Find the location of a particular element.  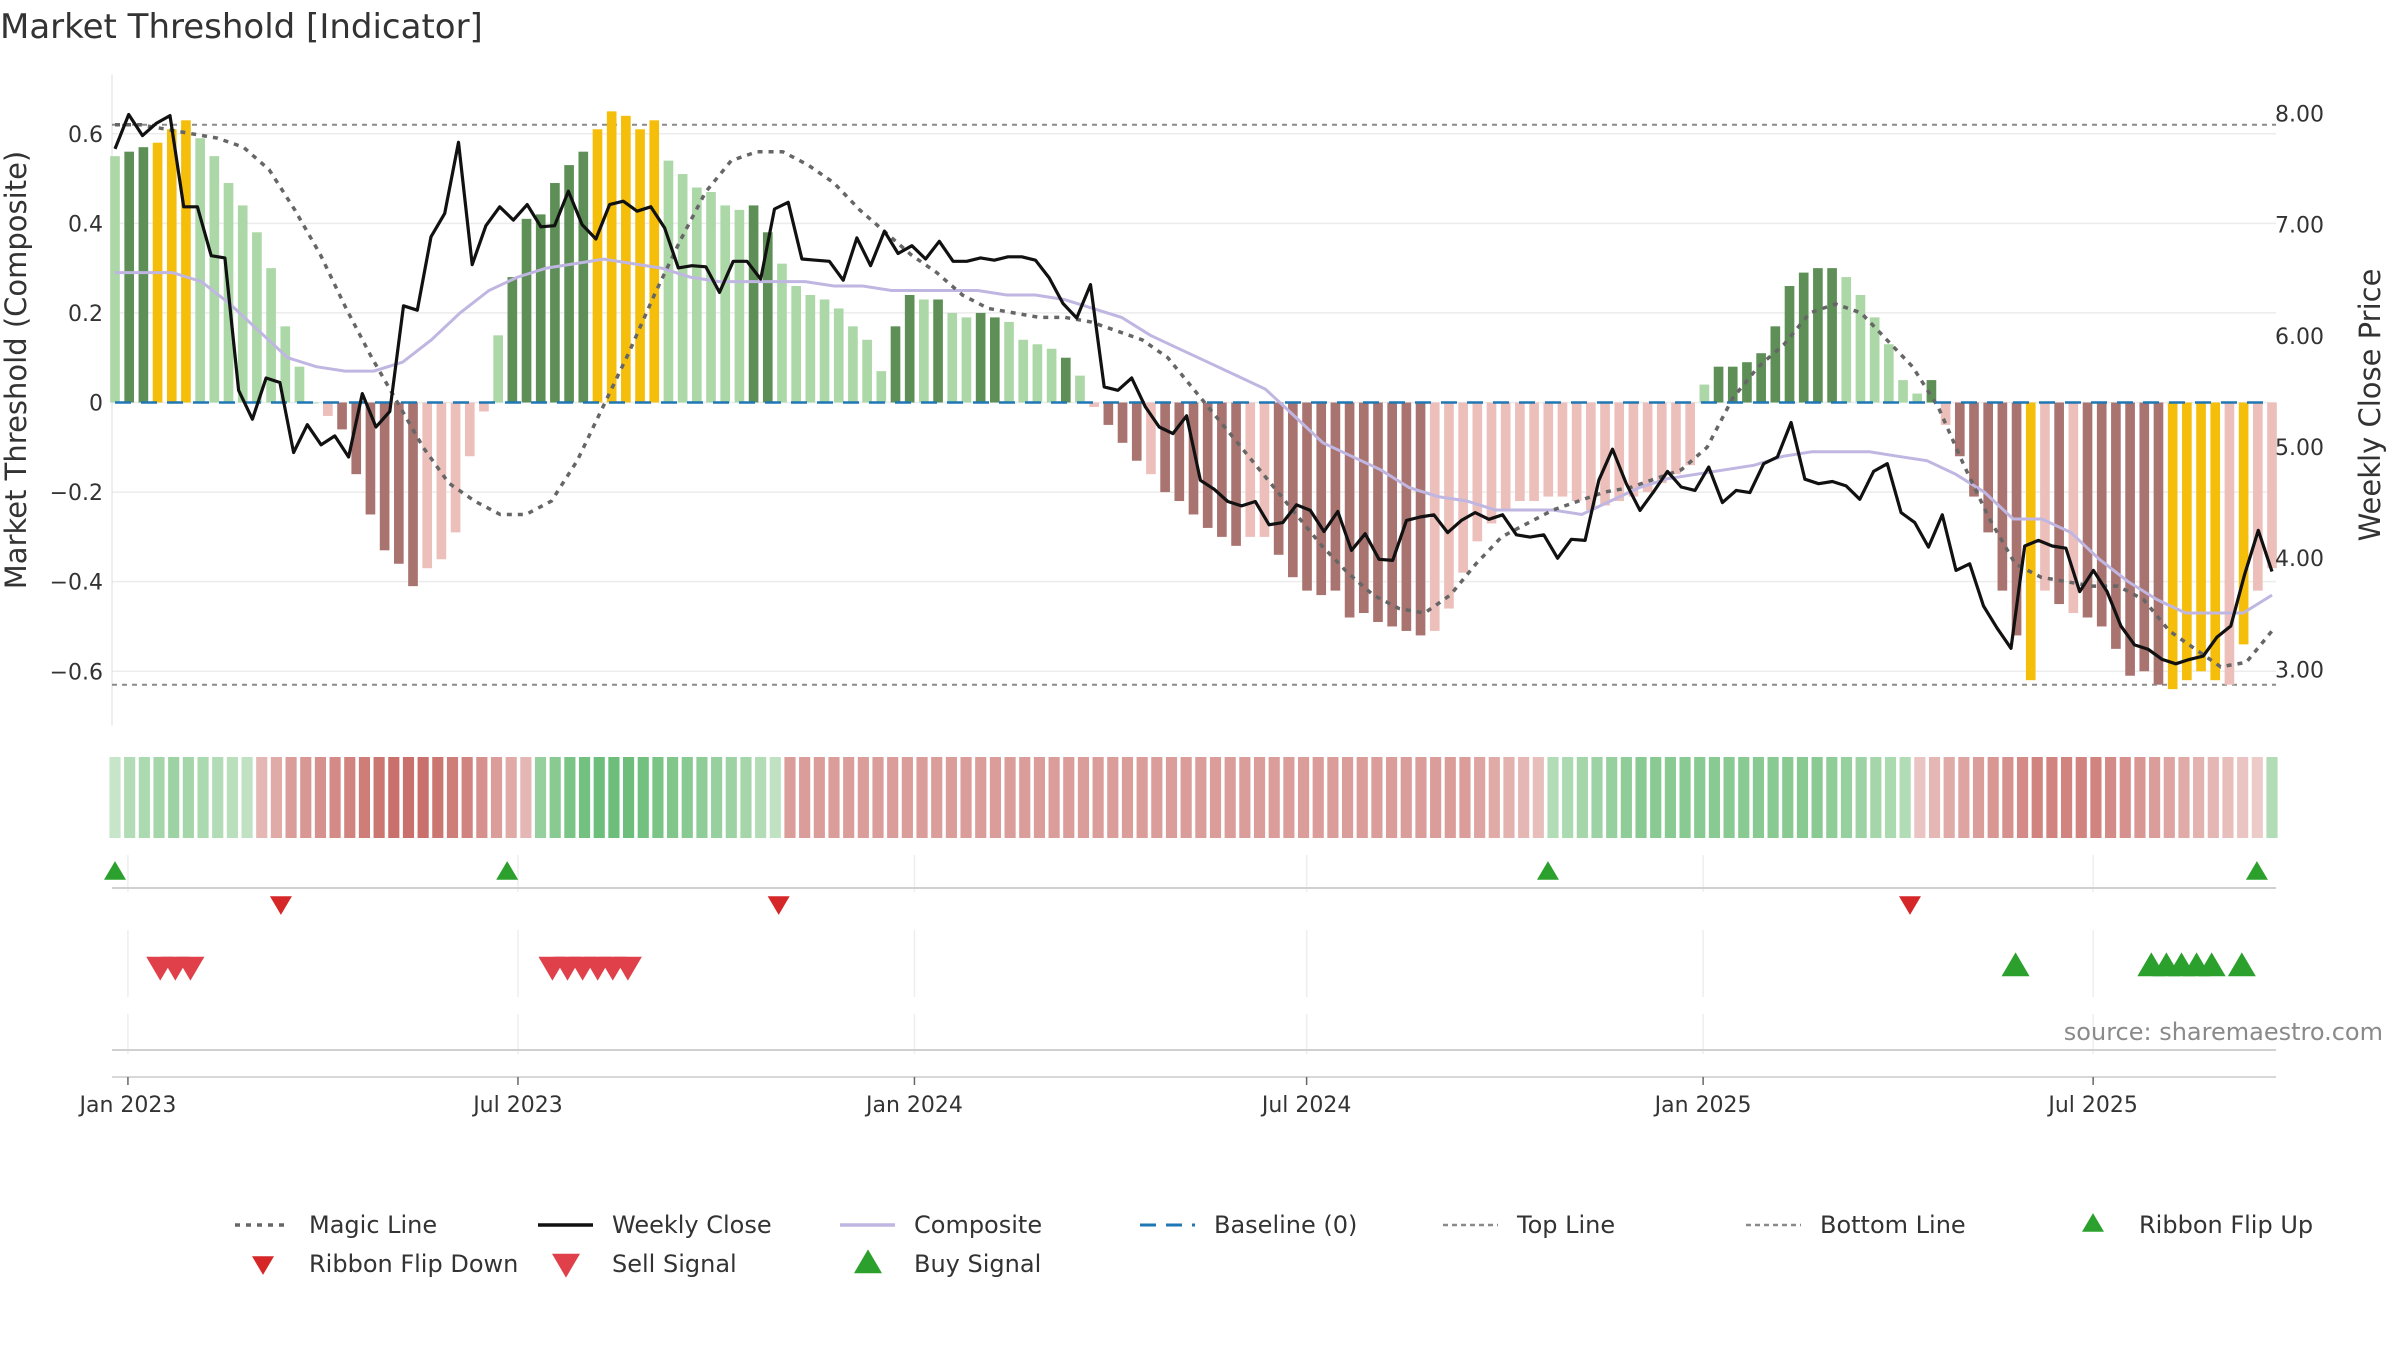

legend-label: Baseline (0) is located at coordinates (1285, 1225).